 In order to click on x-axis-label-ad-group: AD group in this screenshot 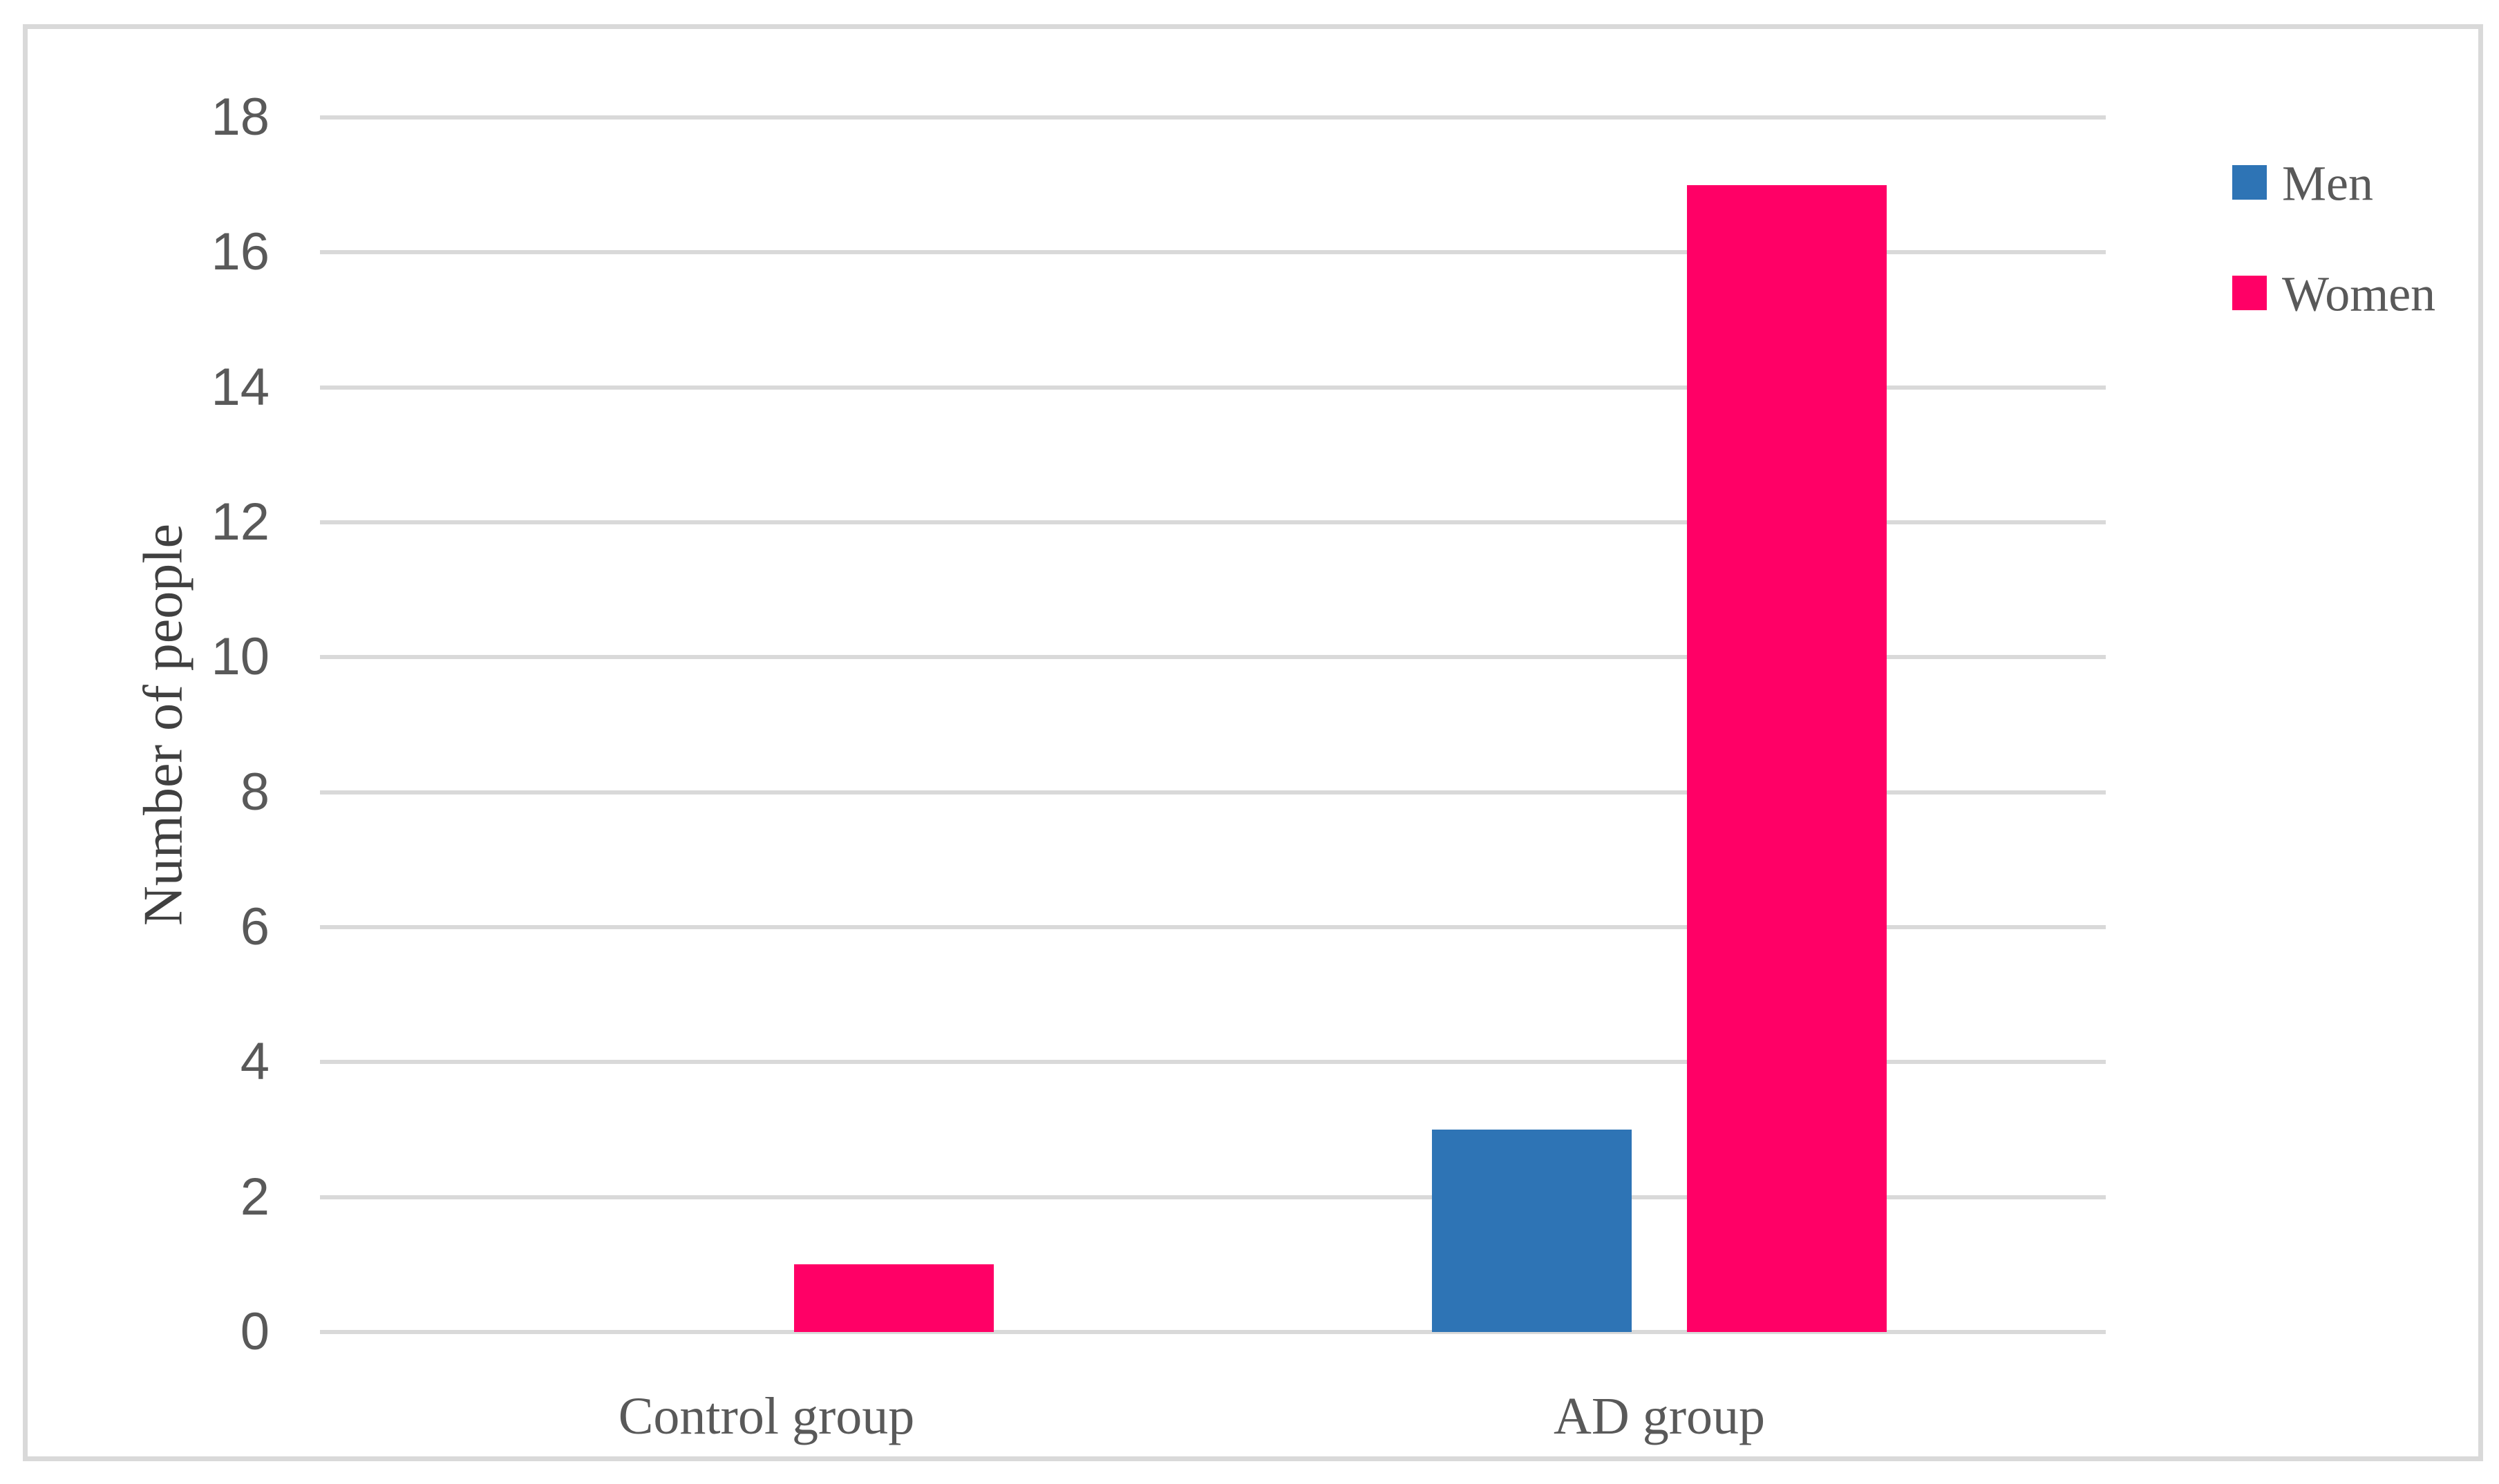, I will do `click(1659, 1416)`.